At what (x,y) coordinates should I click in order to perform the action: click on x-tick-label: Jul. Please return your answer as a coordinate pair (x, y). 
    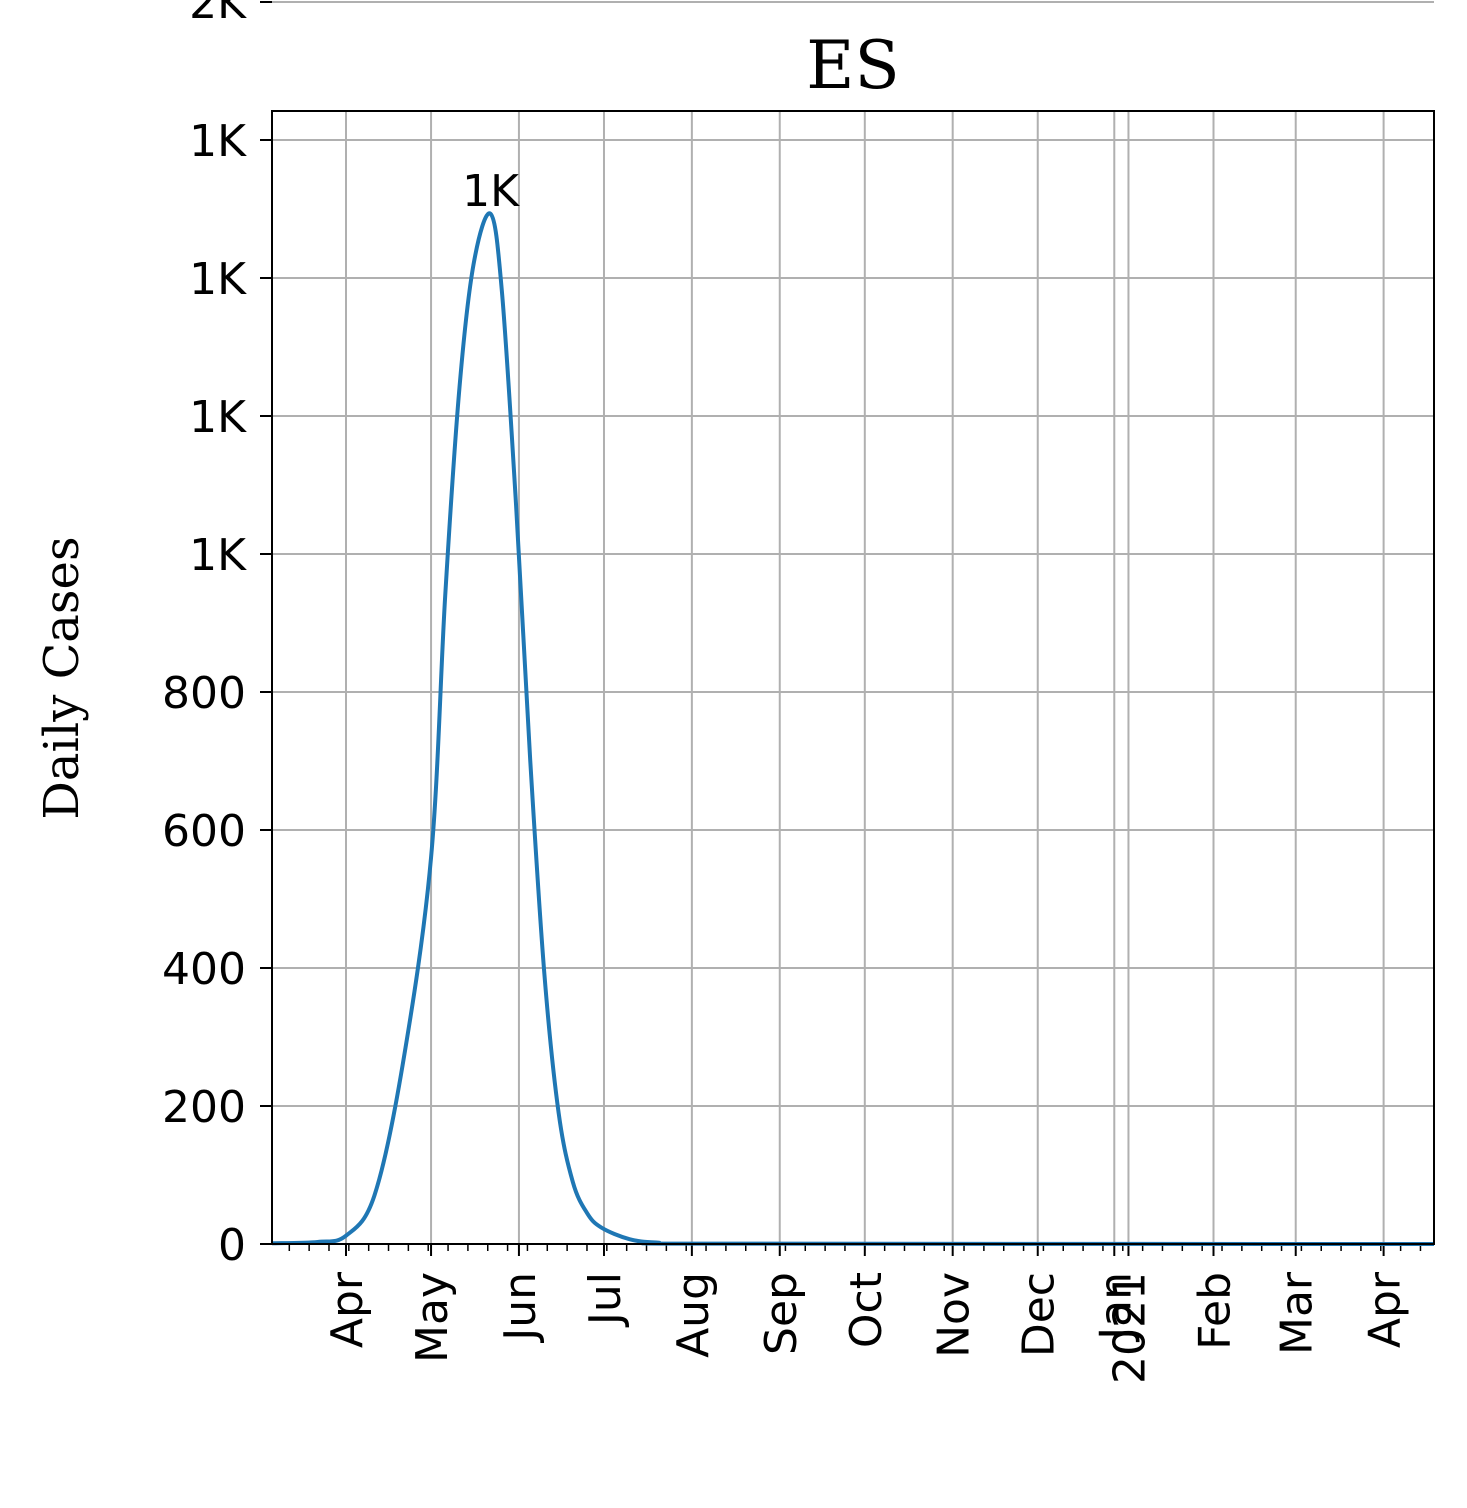
    Looking at the image, I should click on (605, 1300).